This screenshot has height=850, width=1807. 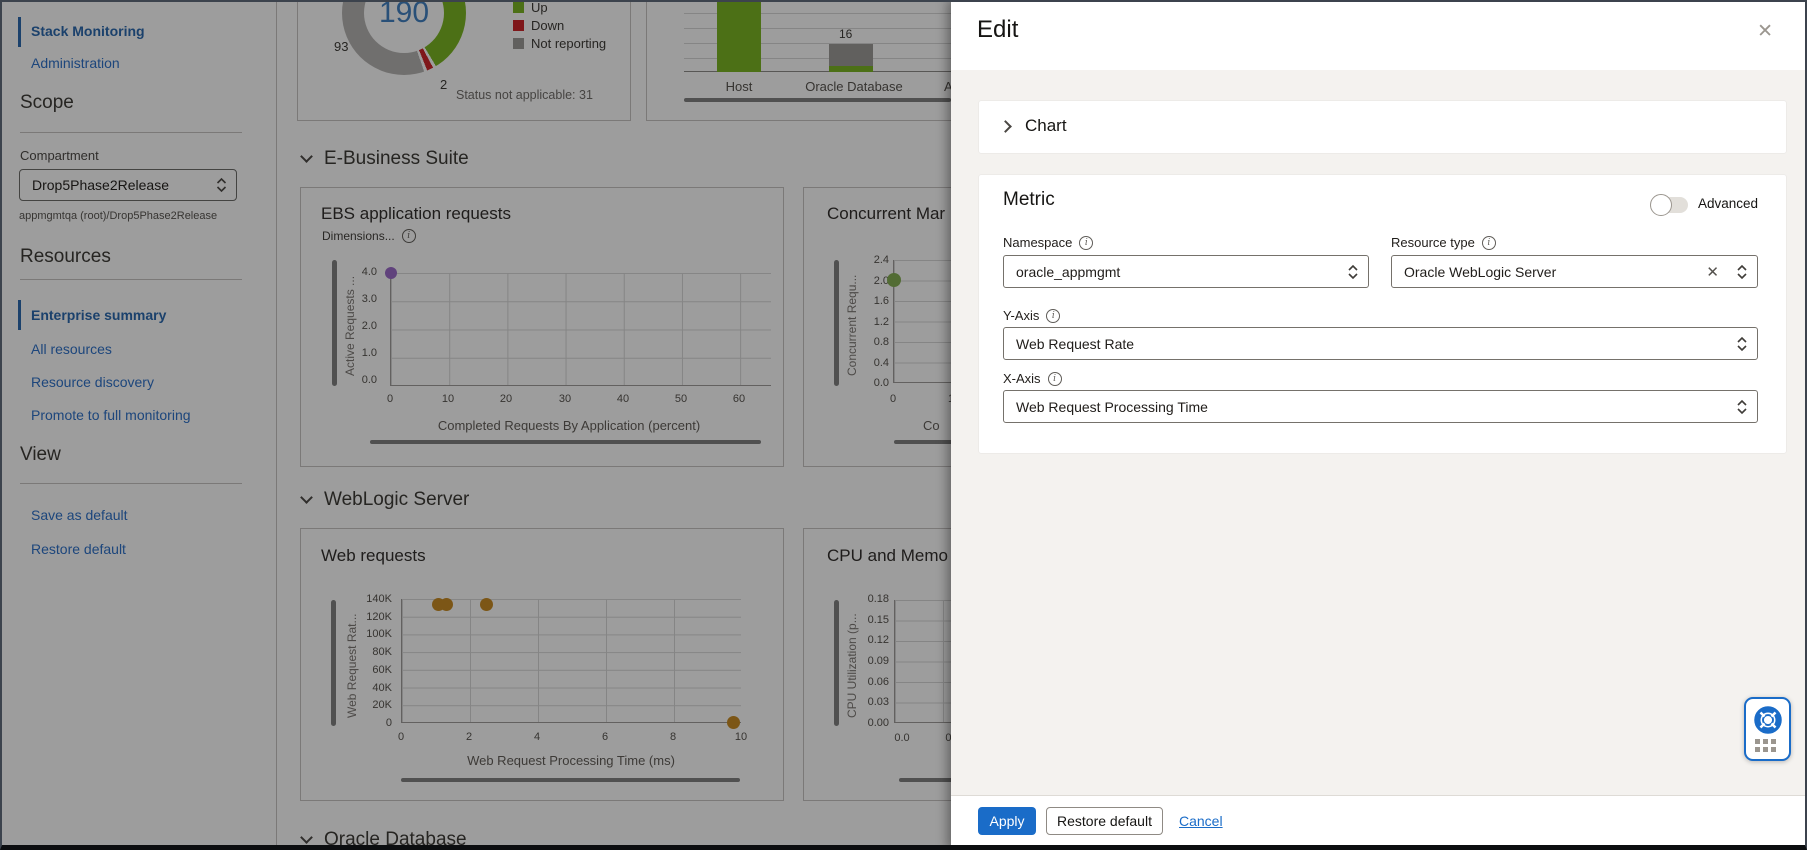 I want to click on not-reporting-swatch-icon, so click(x=518, y=43).